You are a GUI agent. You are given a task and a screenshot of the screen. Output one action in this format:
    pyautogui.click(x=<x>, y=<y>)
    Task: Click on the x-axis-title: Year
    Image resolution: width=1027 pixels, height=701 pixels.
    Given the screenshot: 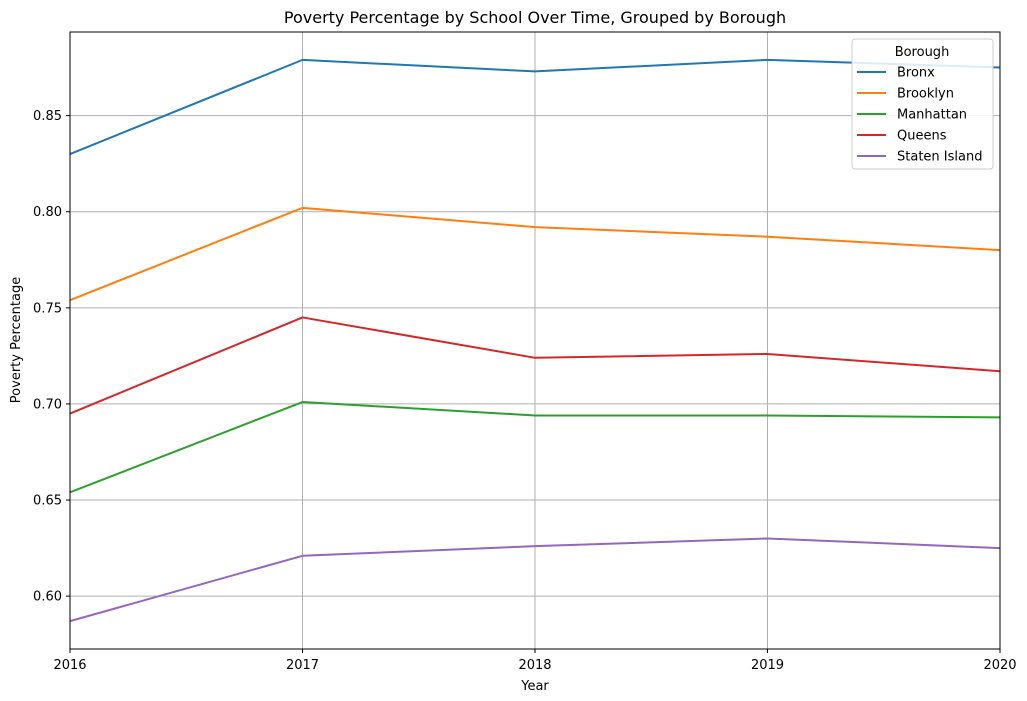 What is the action you would take?
    pyautogui.click(x=534, y=686)
    